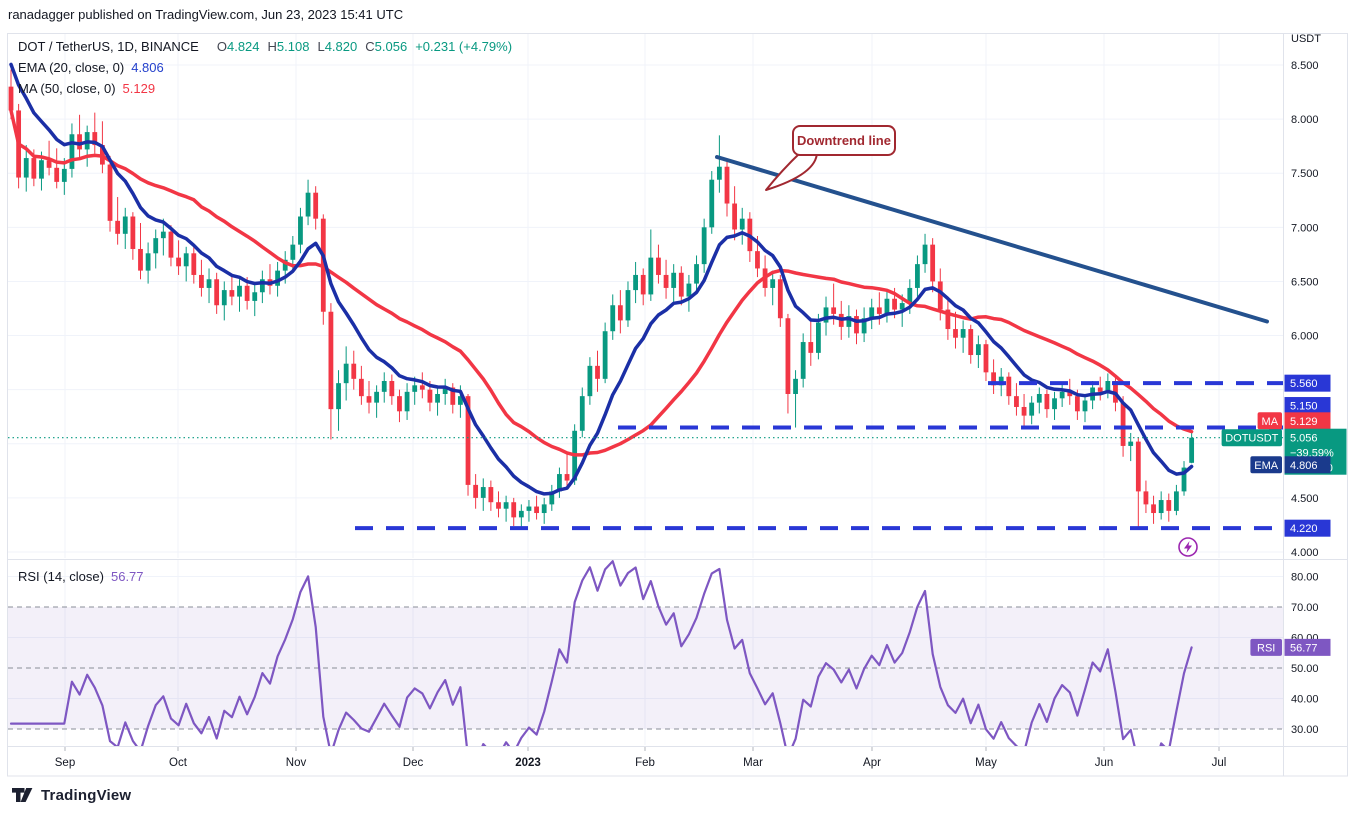 The image size is (1355, 814). What do you see at coordinates (1305, 553) in the screenshot?
I see `svg-text: 4.000` at bounding box center [1305, 553].